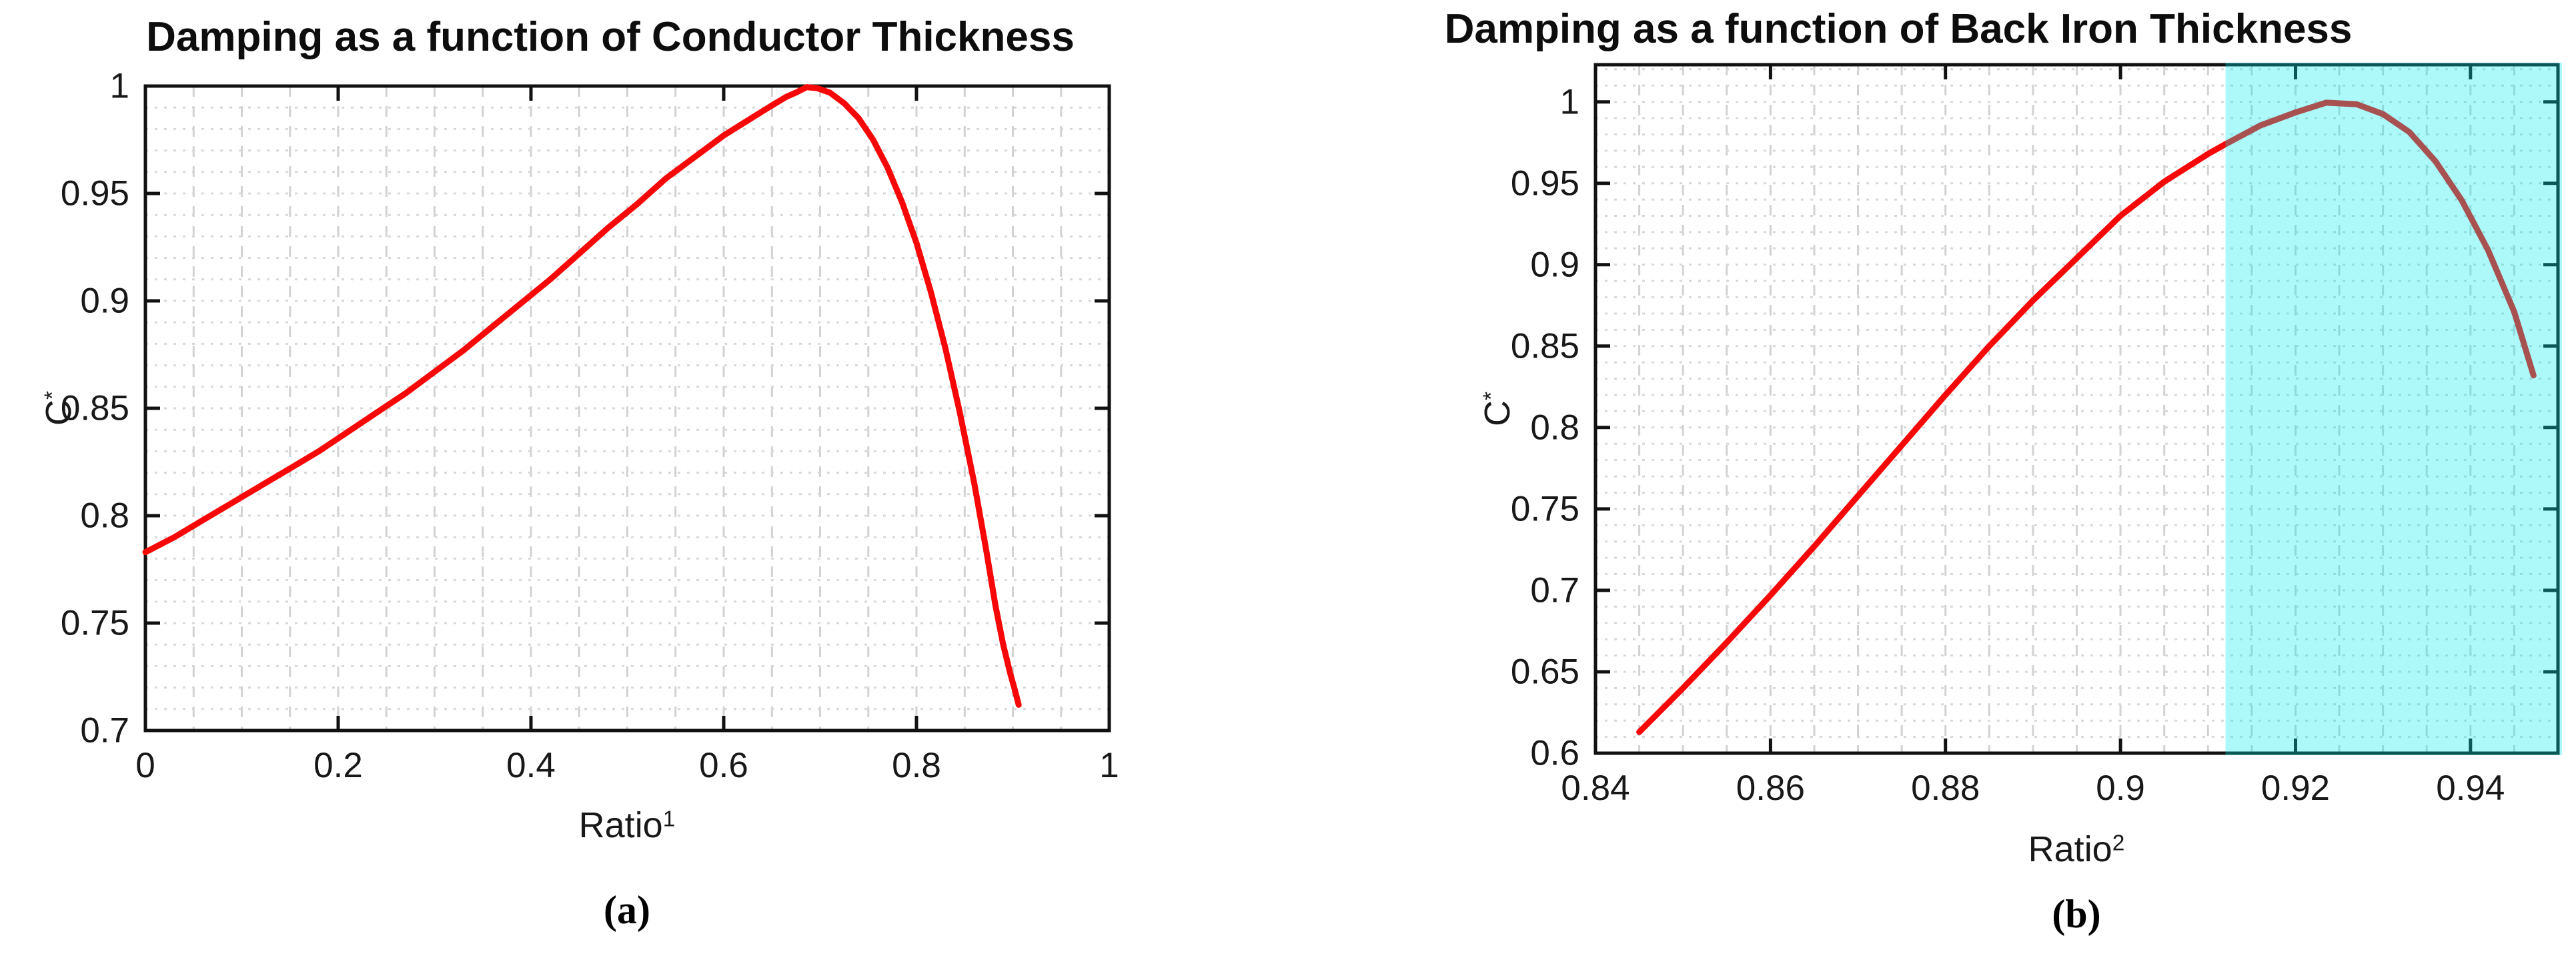  What do you see at coordinates (1595, 788) in the screenshot?
I see `x-tick-label-b: 0.84` at bounding box center [1595, 788].